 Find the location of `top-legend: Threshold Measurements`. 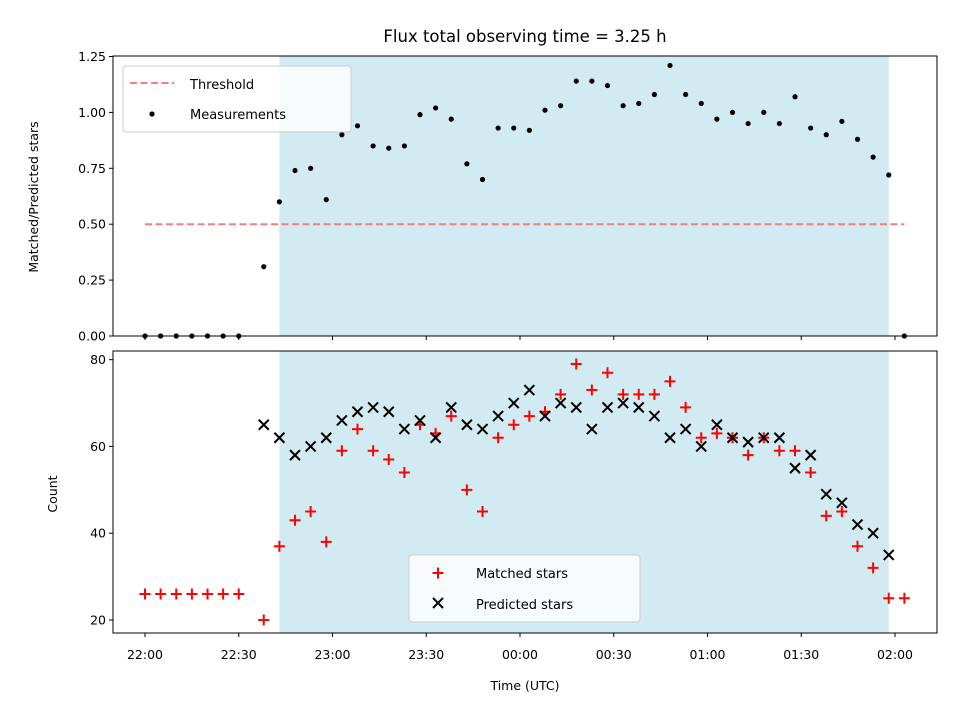

top-legend: Threshold Measurements is located at coordinates (237, 99).